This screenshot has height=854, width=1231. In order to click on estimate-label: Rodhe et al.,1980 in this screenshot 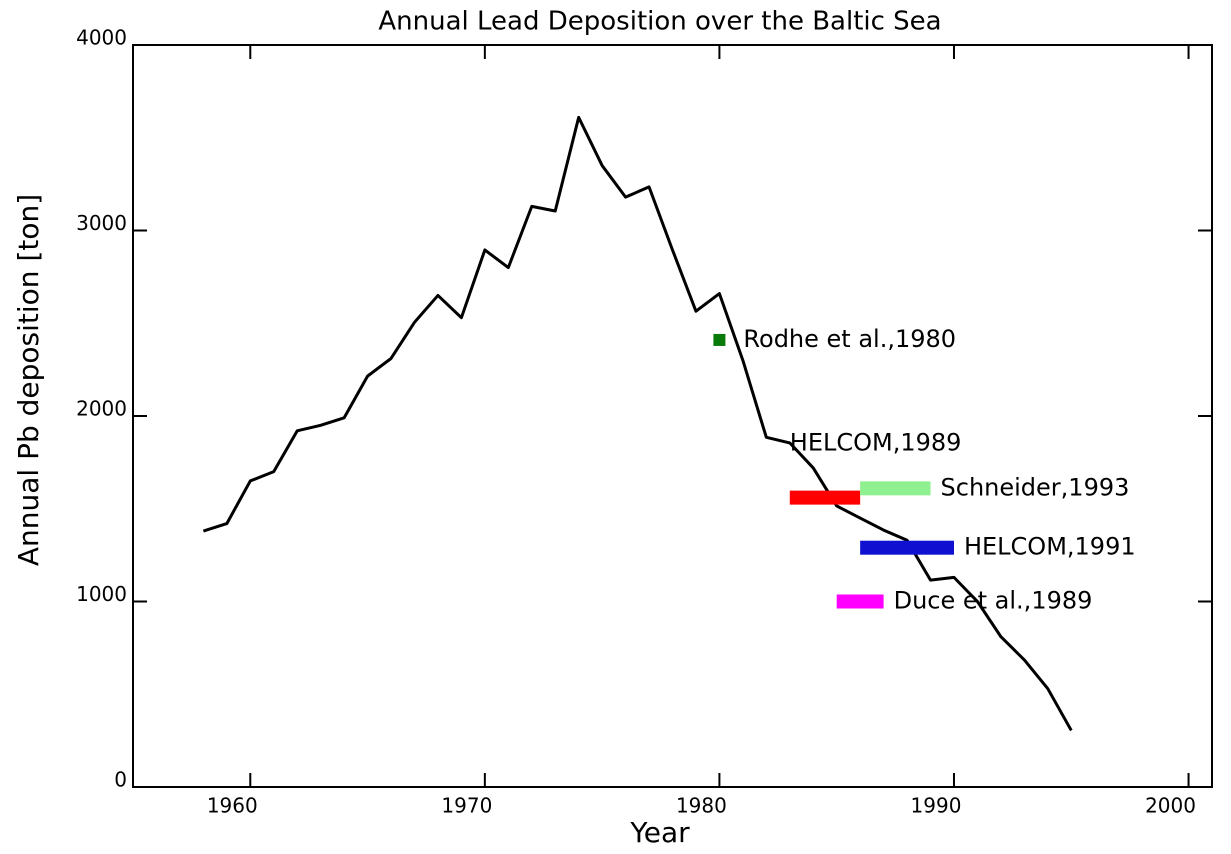, I will do `click(849, 339)`.